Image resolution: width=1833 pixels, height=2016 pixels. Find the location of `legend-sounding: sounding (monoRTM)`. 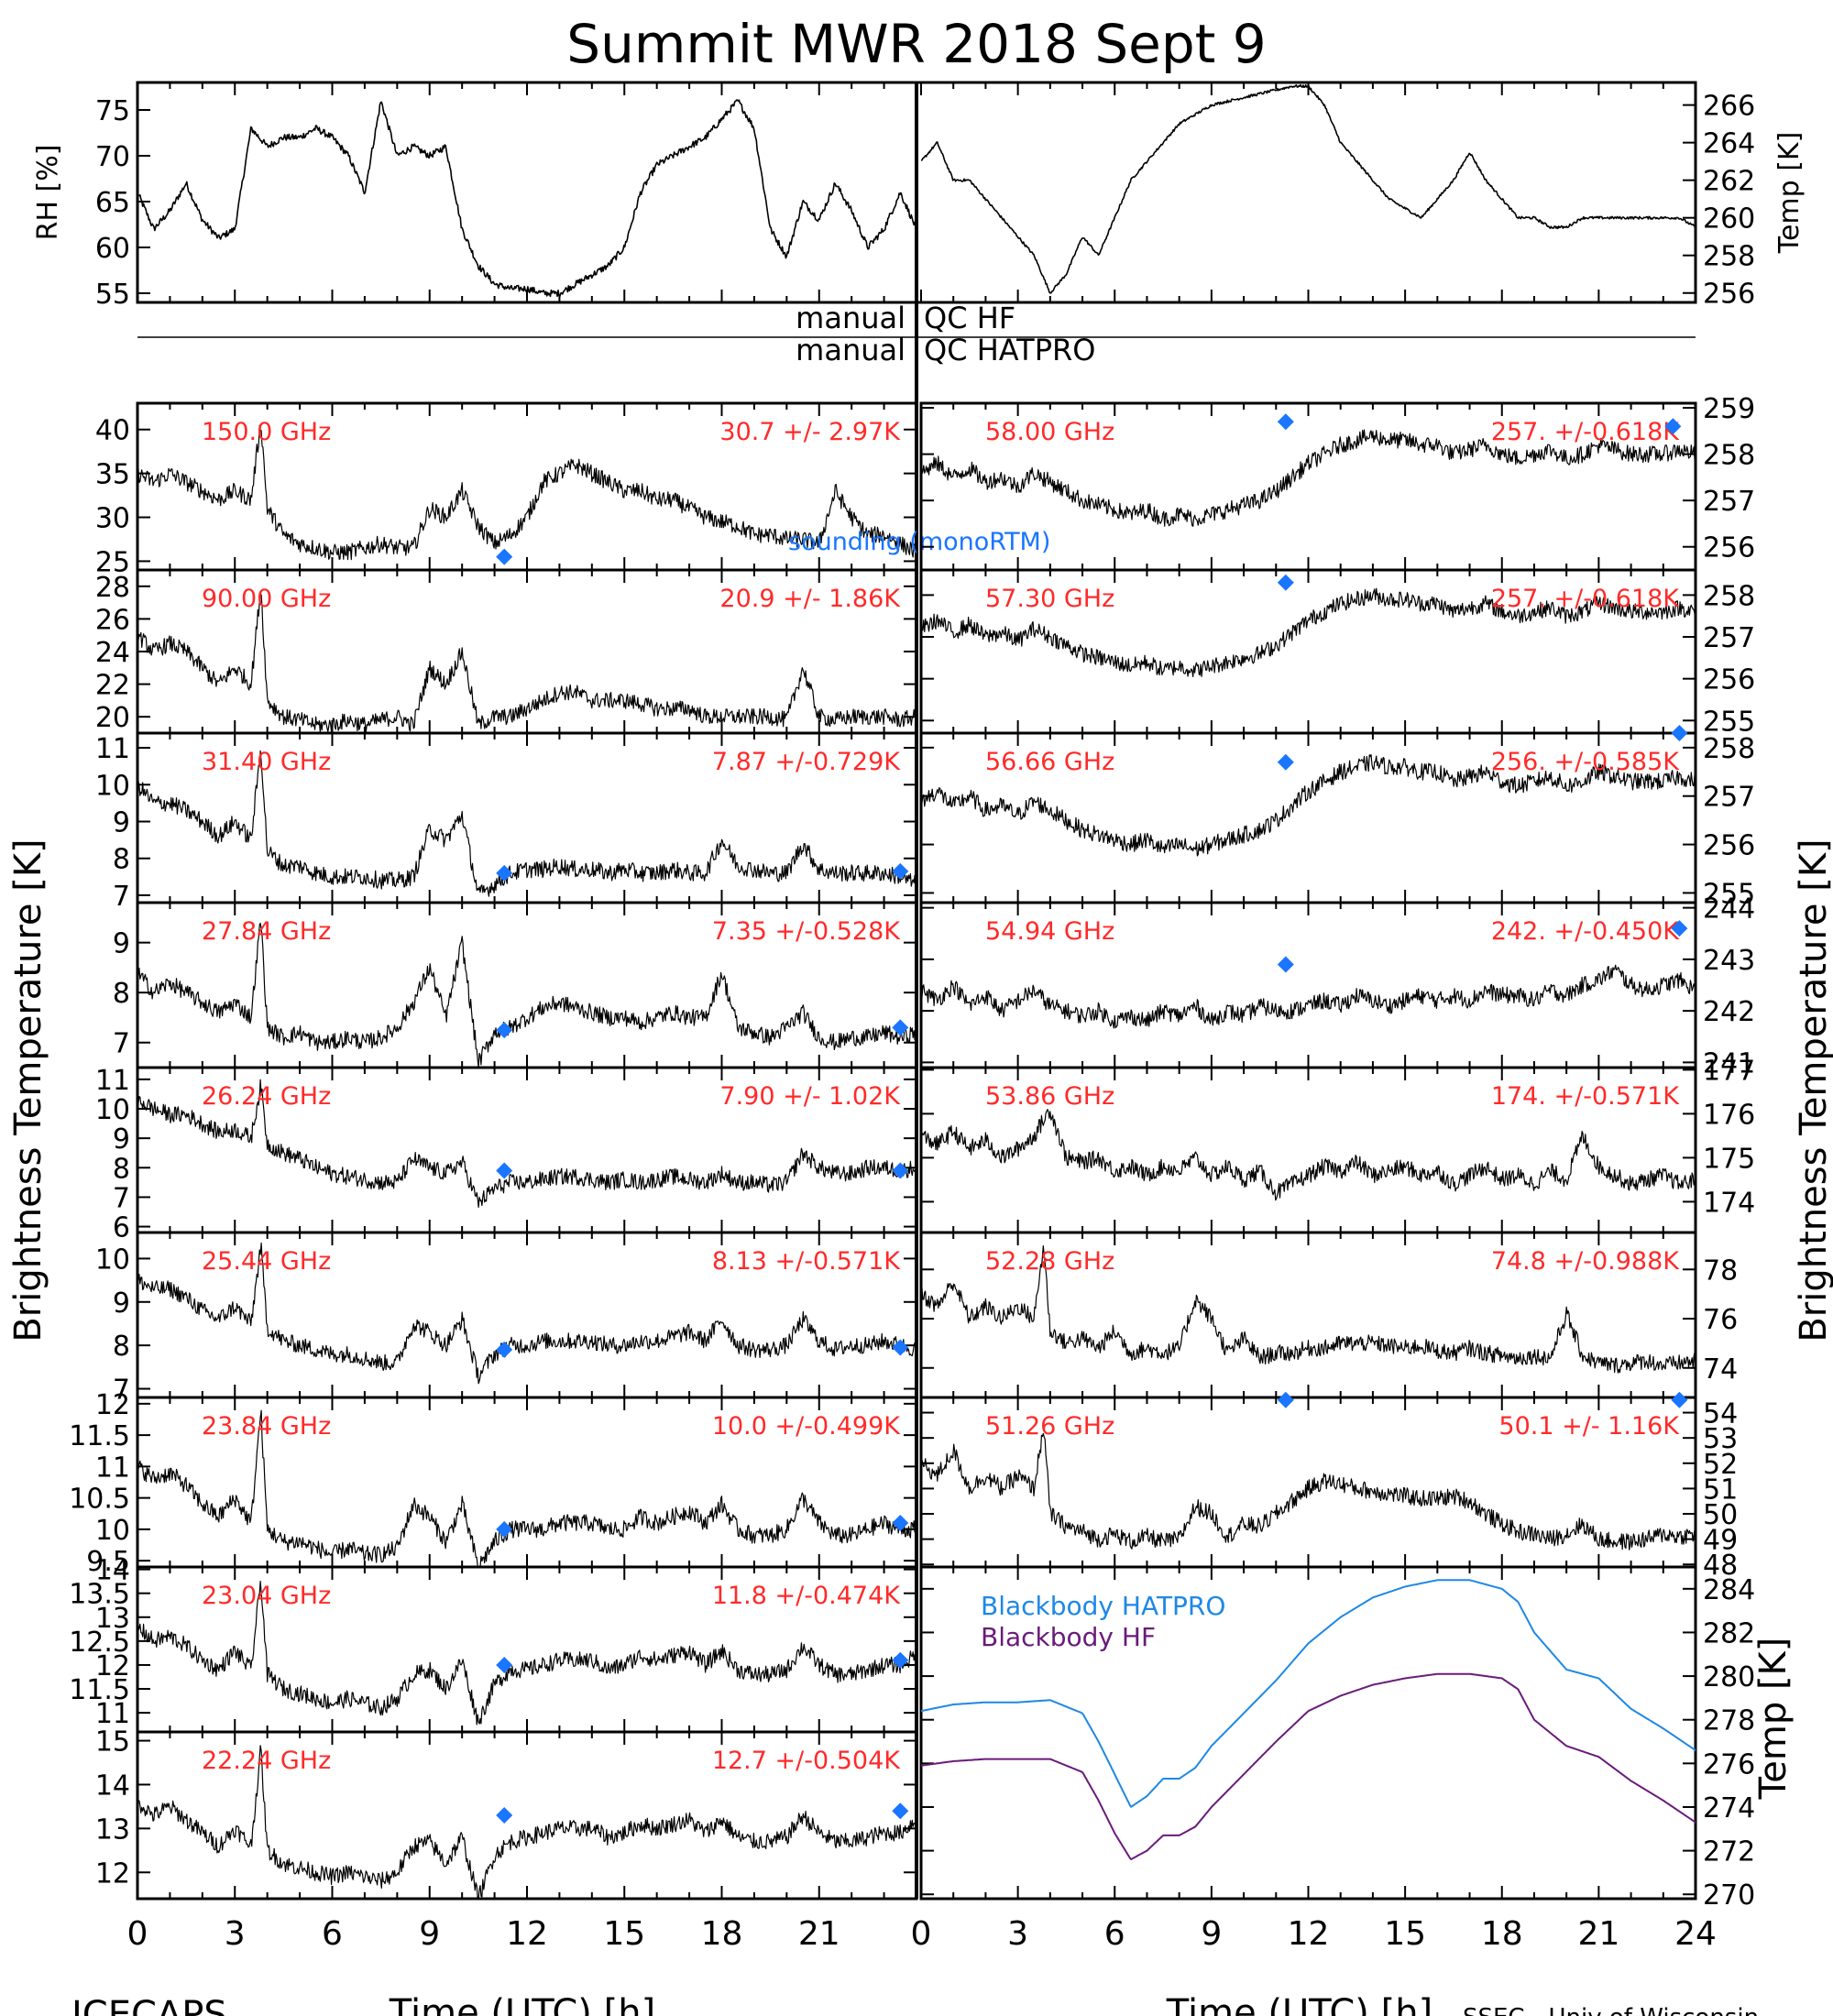

legend-sounding: sounding (monoRTM) is located at coordinates (919, 542).